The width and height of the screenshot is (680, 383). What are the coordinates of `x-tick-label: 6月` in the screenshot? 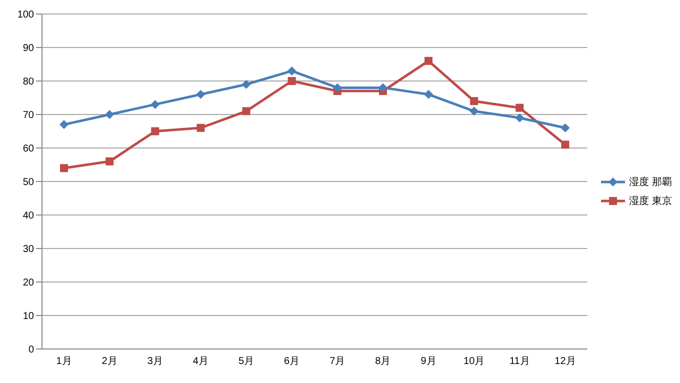 It's located at (292, 362).